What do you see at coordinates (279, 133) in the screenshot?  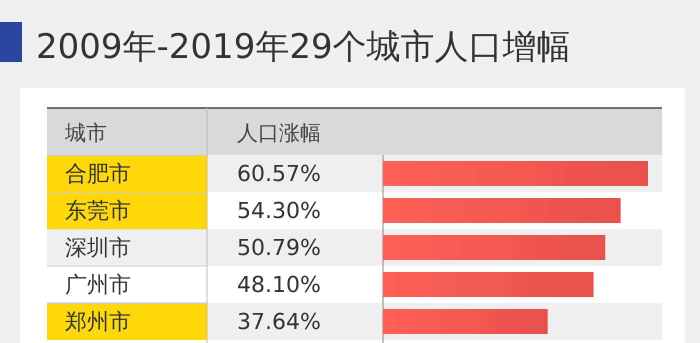 I see `x-axis-title: 人口涨幅` at bounding box center [279, 133].